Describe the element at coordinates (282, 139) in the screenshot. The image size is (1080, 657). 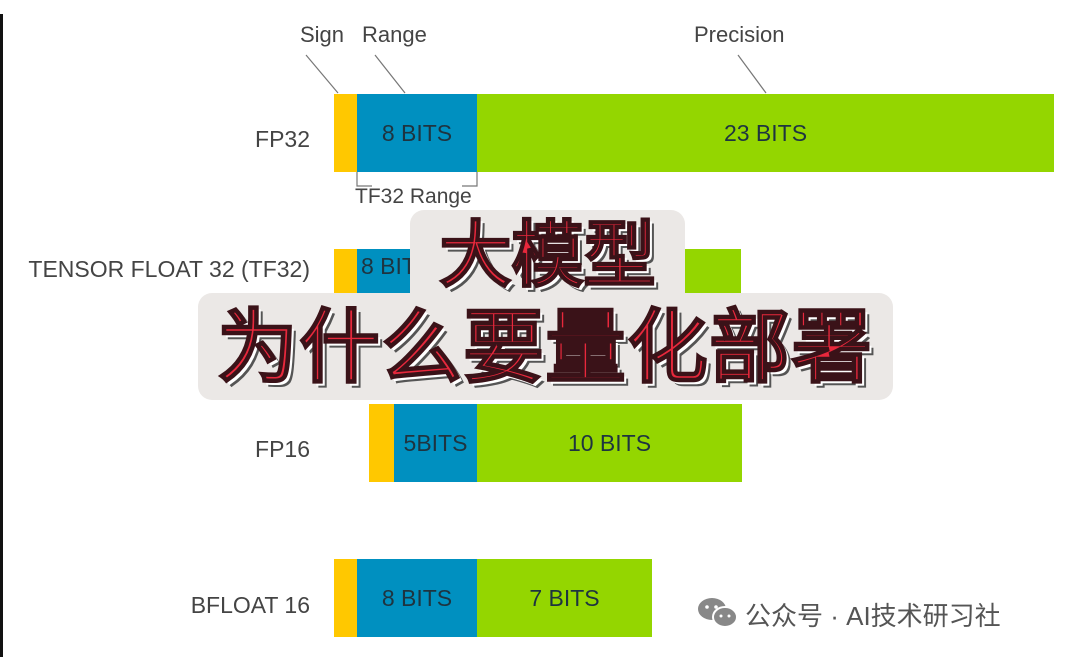
I see `format-label-fp32: FP32` at that location.